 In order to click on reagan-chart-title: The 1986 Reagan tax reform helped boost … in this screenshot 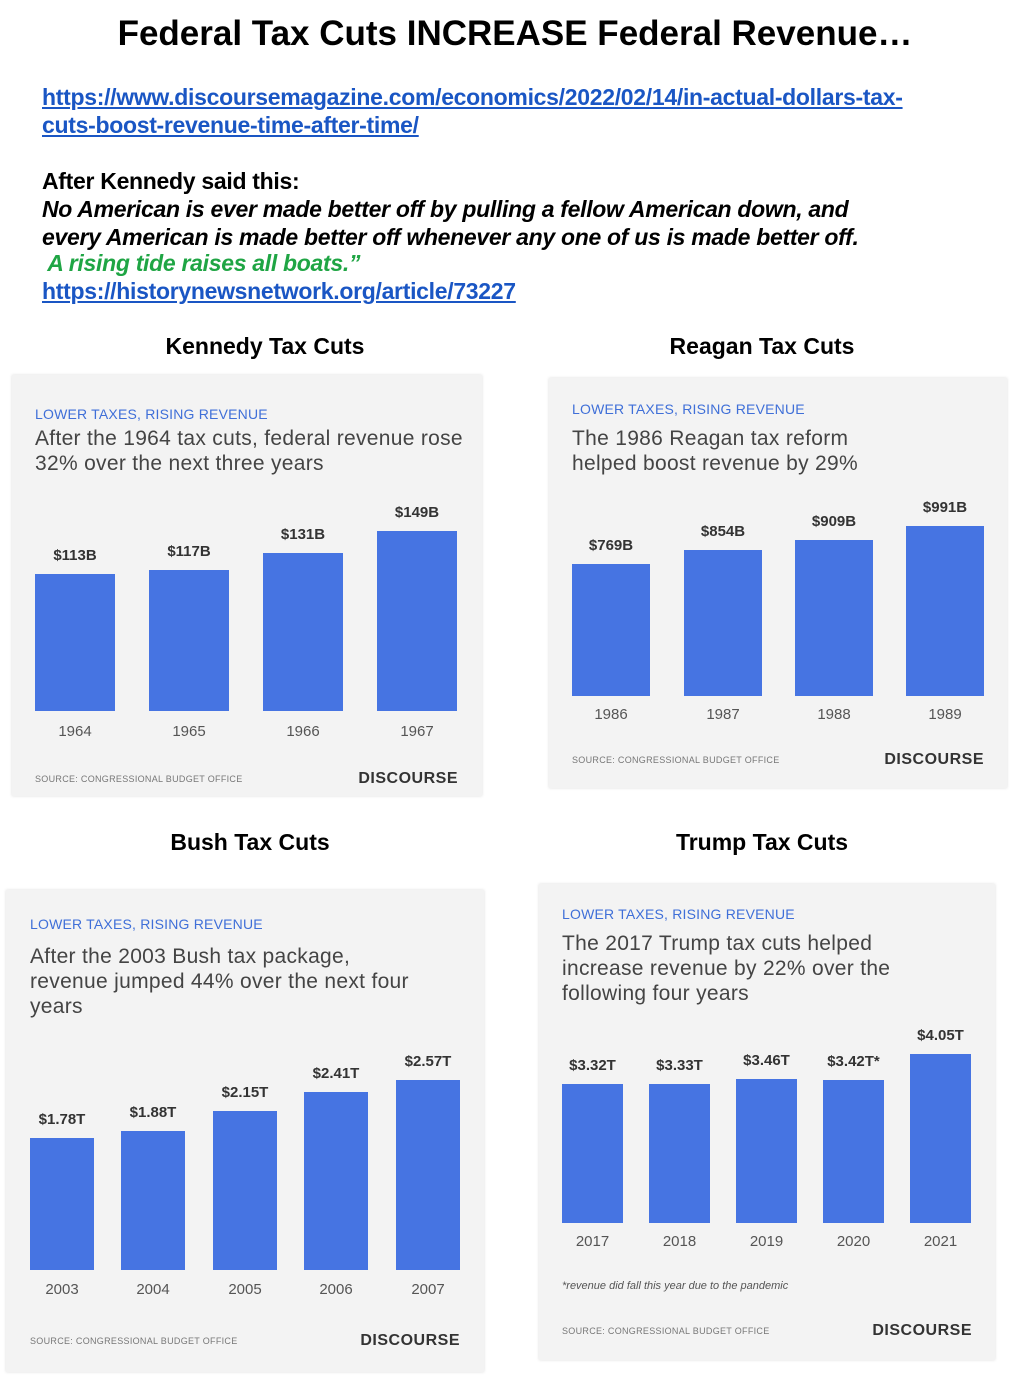, I will do `click(715, 451)`.